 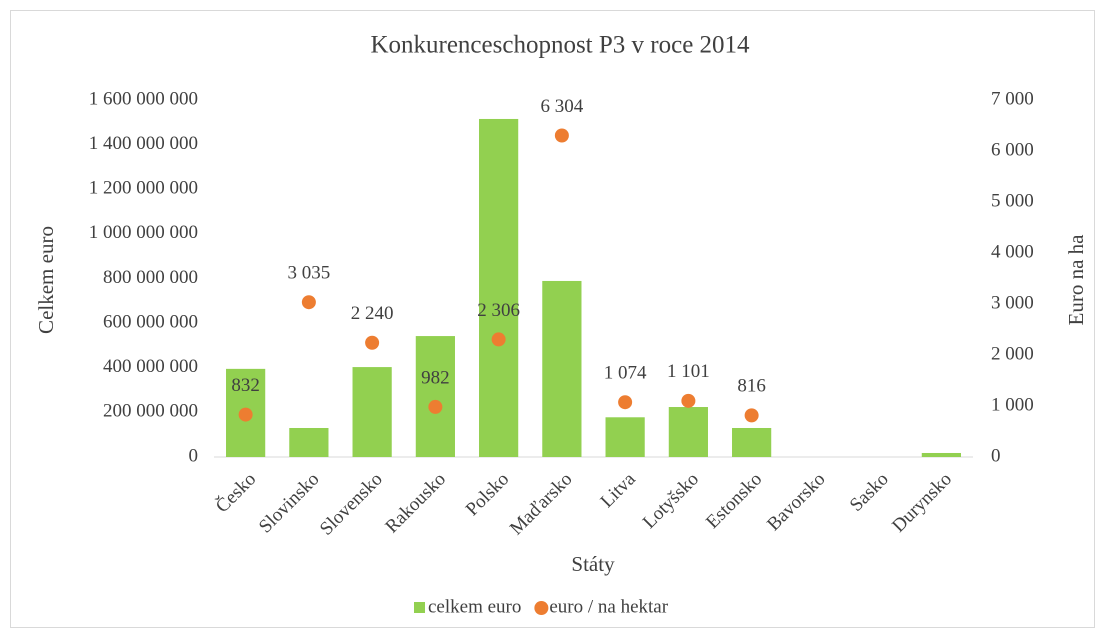 What do you see at coordinates (1012, 302) in the screenshot?
I see `y2-tick-label: 3 000` at bounding box center [1012, 302].